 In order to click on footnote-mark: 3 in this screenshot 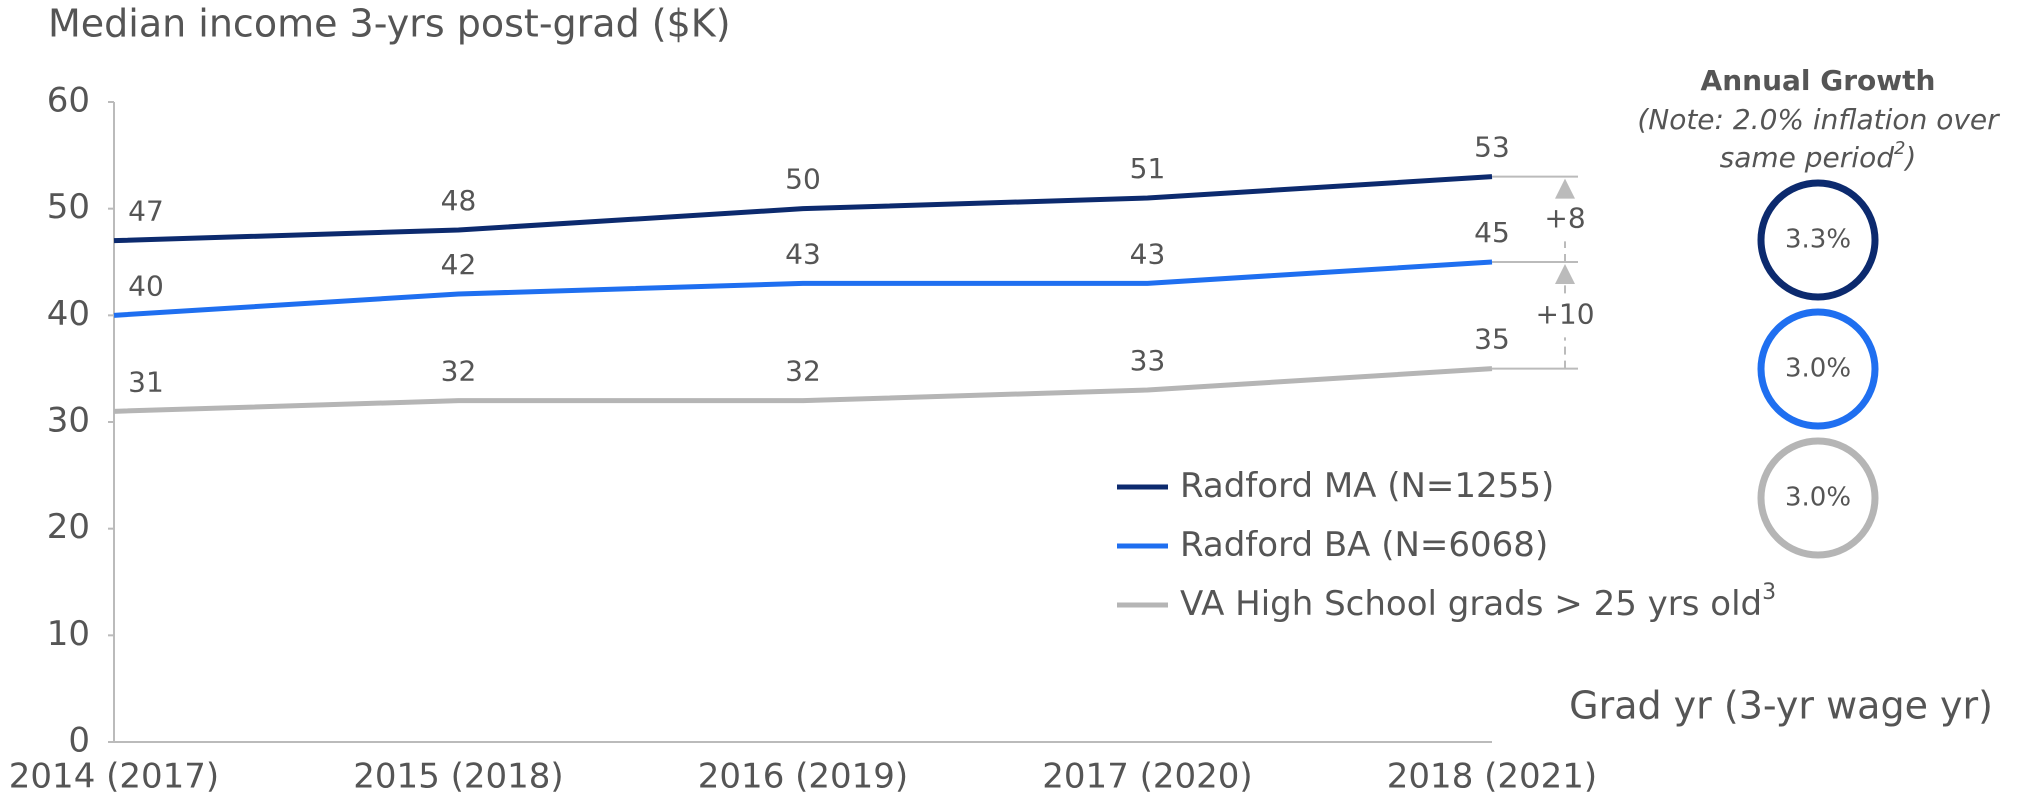, I will do `click(1769, 592)`.